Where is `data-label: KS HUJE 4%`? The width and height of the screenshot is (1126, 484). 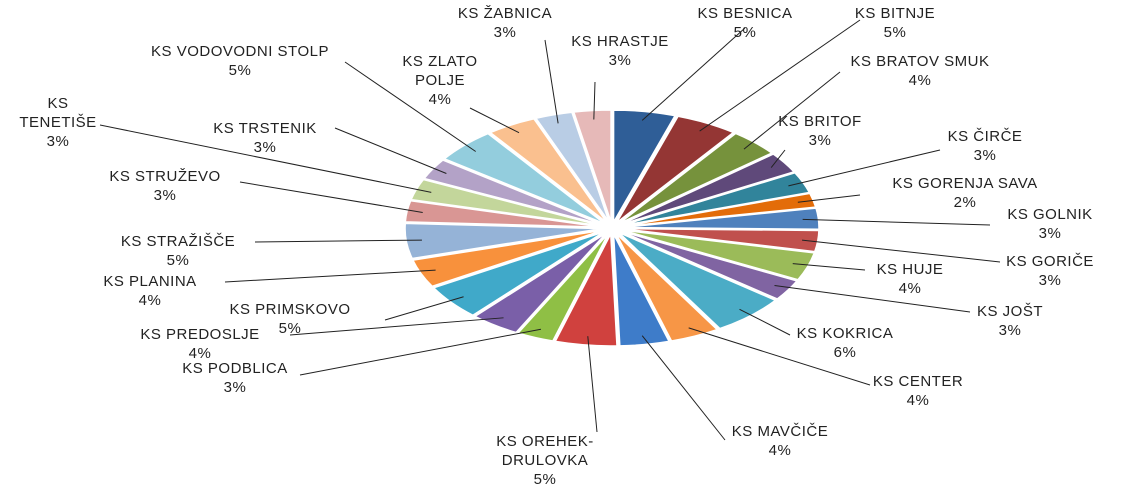
data-label: KS HUJE 4% is located at coordinates (910, 279).